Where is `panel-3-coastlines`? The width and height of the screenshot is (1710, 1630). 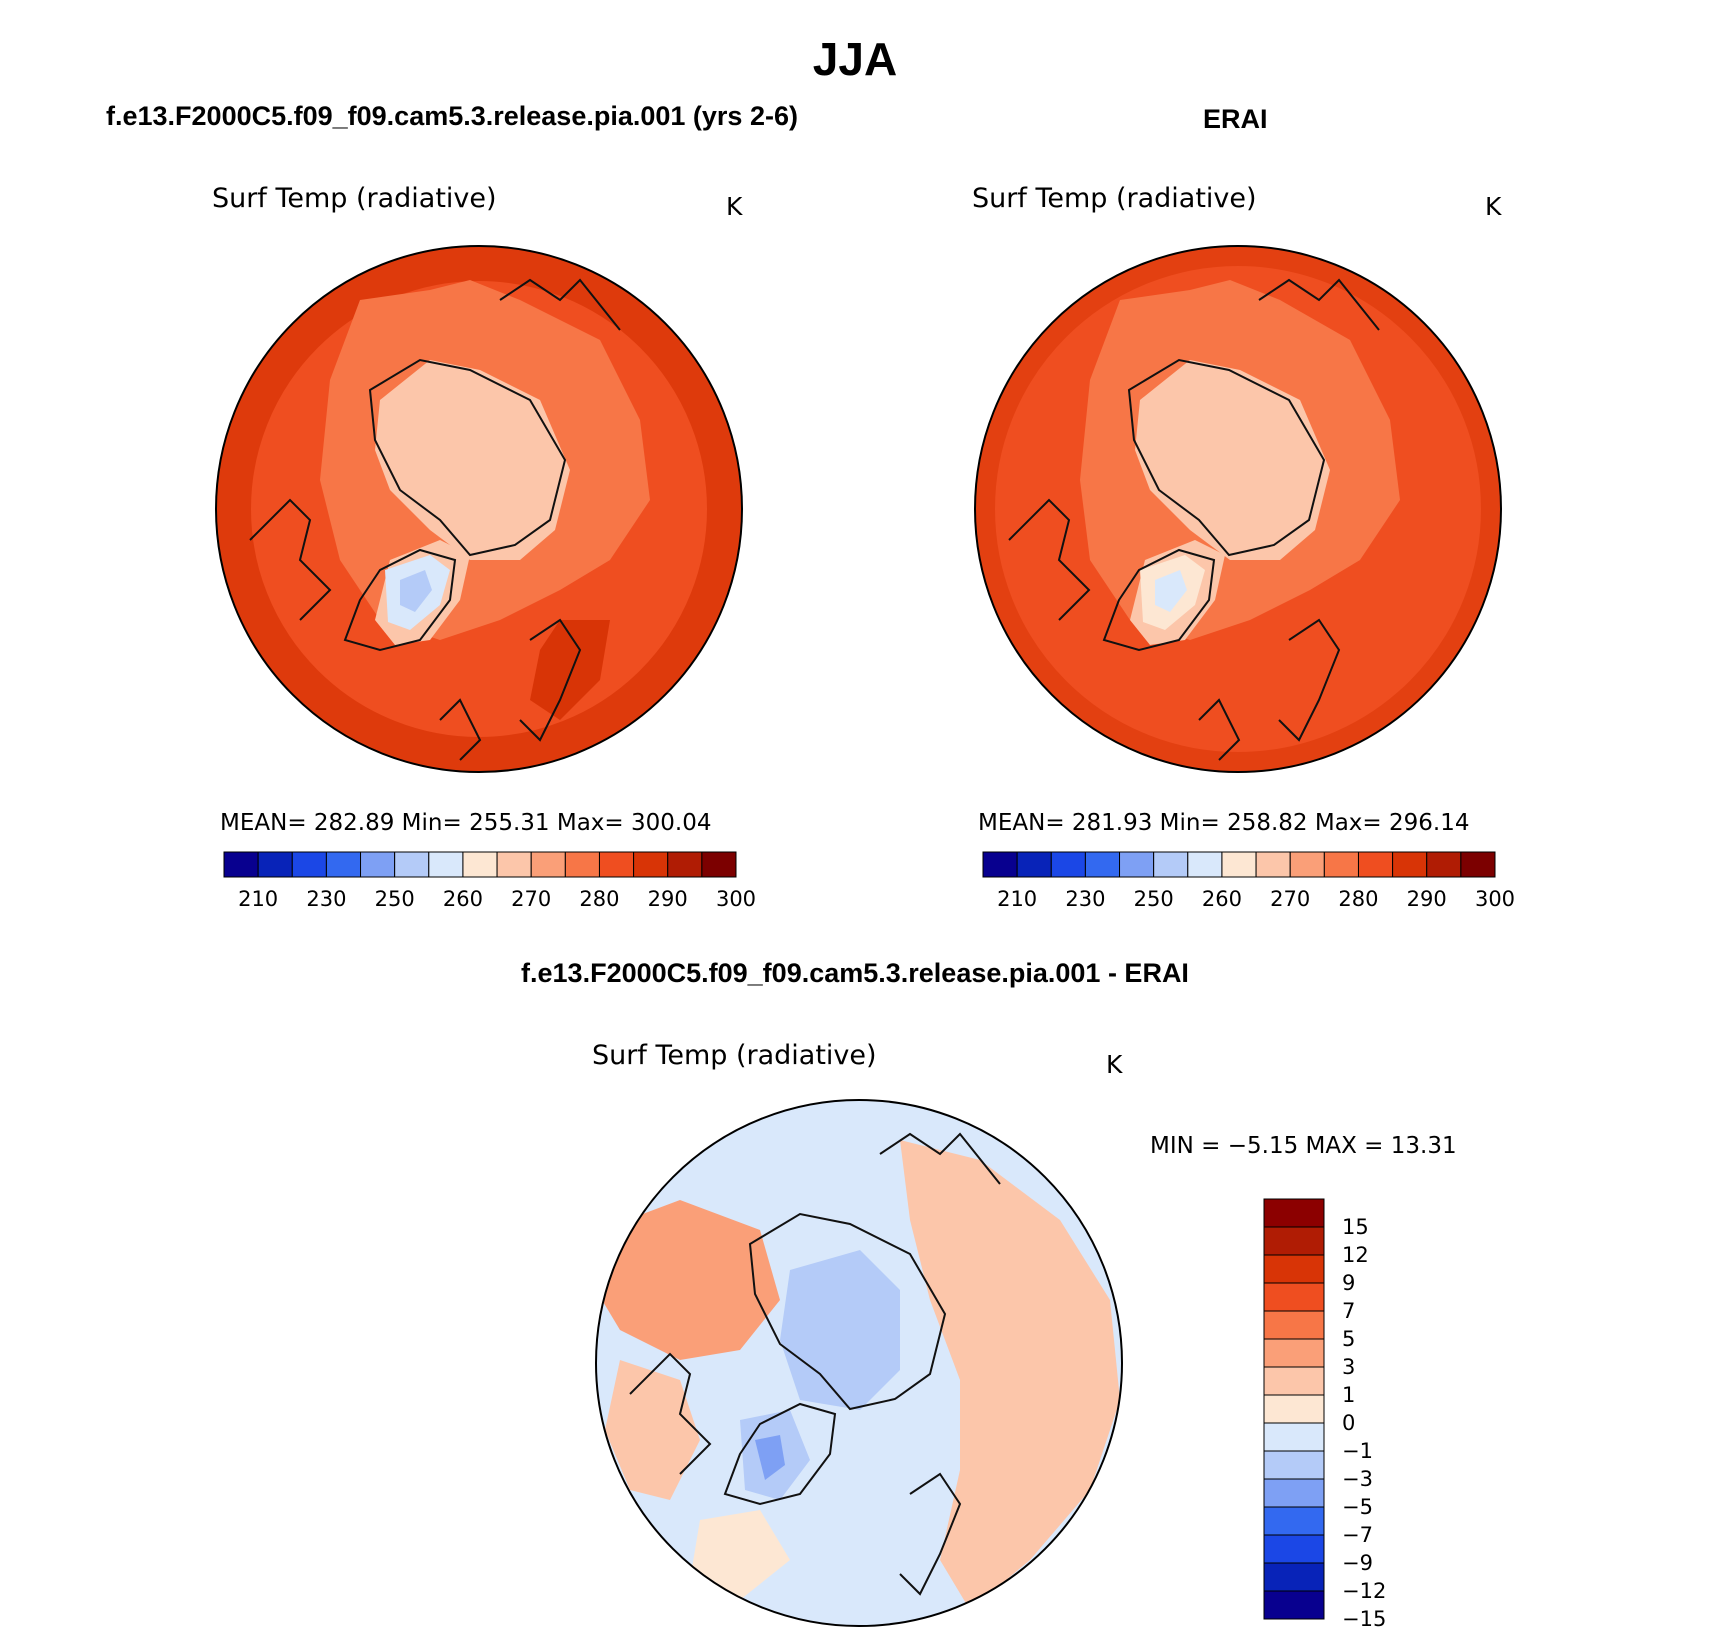
panel-3-coastlines is located at coordinates (815, 1364).